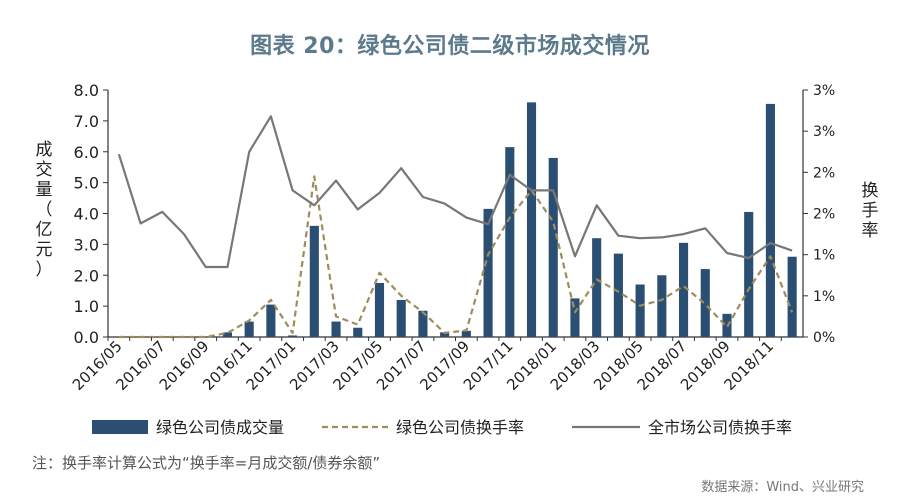 This screenshot has height=498, width=900. I want to click on left-tick-label: 2.0, so click(86, 275).